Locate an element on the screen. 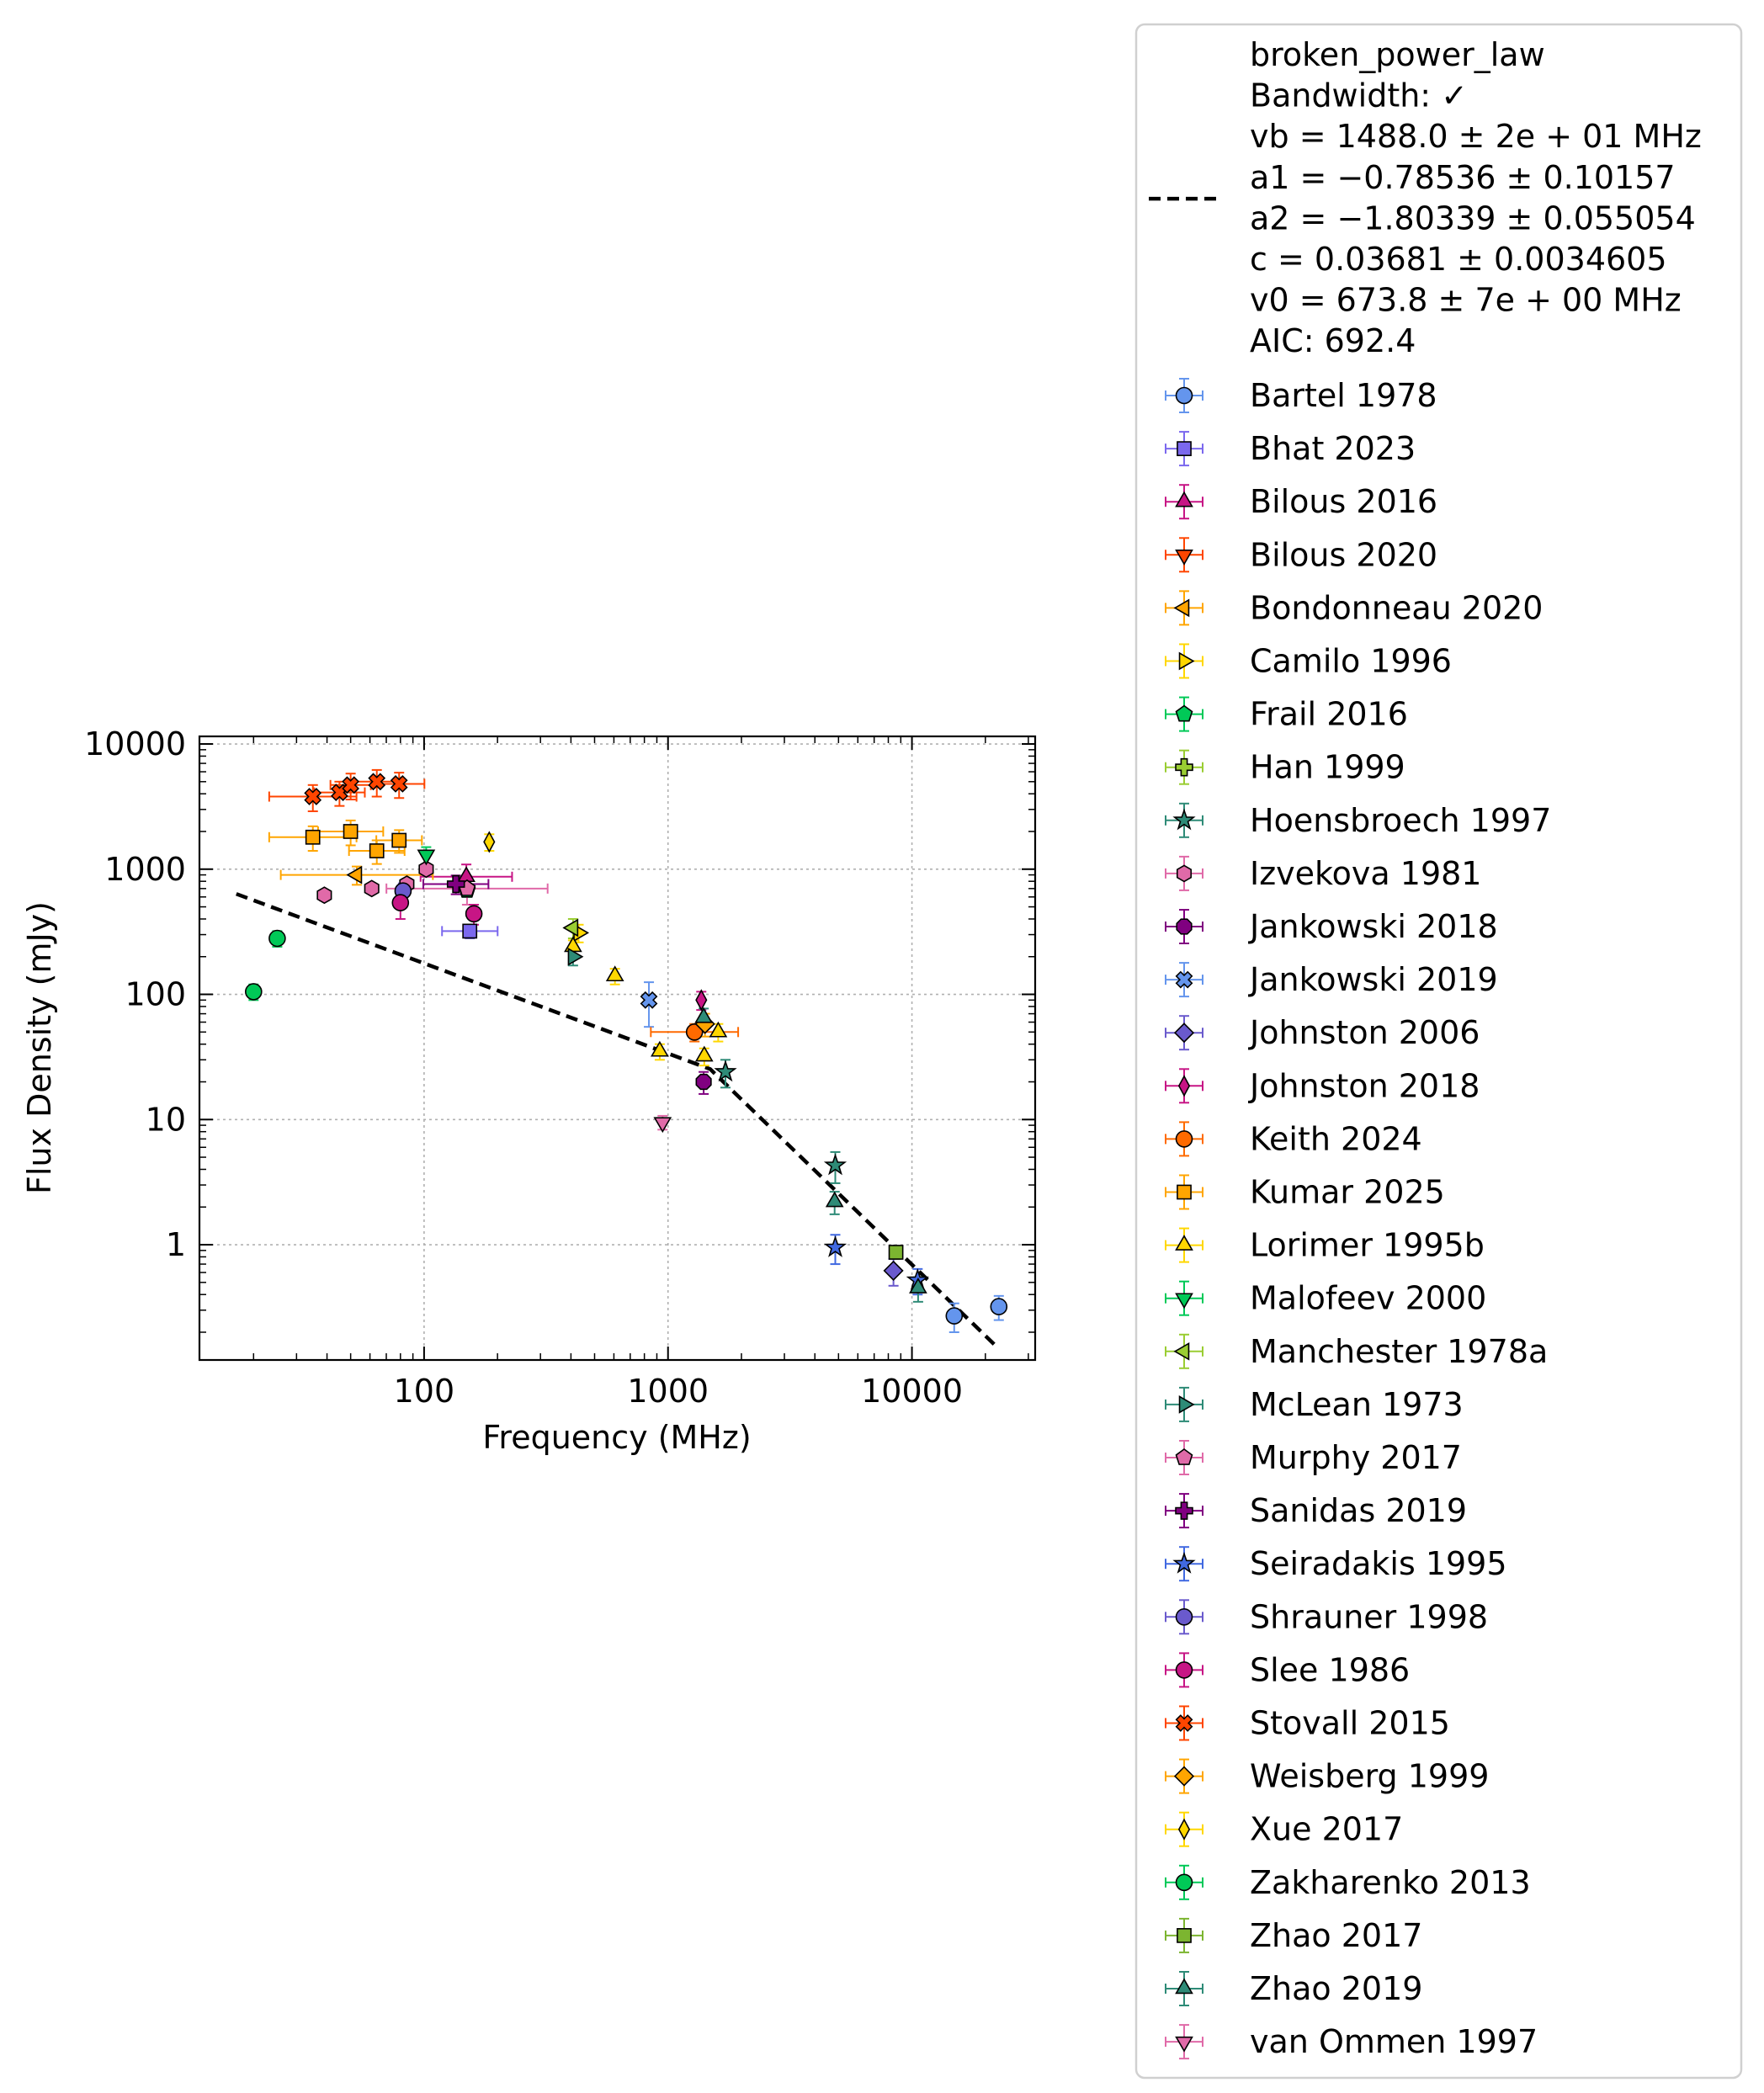 This screenshot has height=2093, width=1764. point-johnston-2006 is located at coordinates (894, 1271).